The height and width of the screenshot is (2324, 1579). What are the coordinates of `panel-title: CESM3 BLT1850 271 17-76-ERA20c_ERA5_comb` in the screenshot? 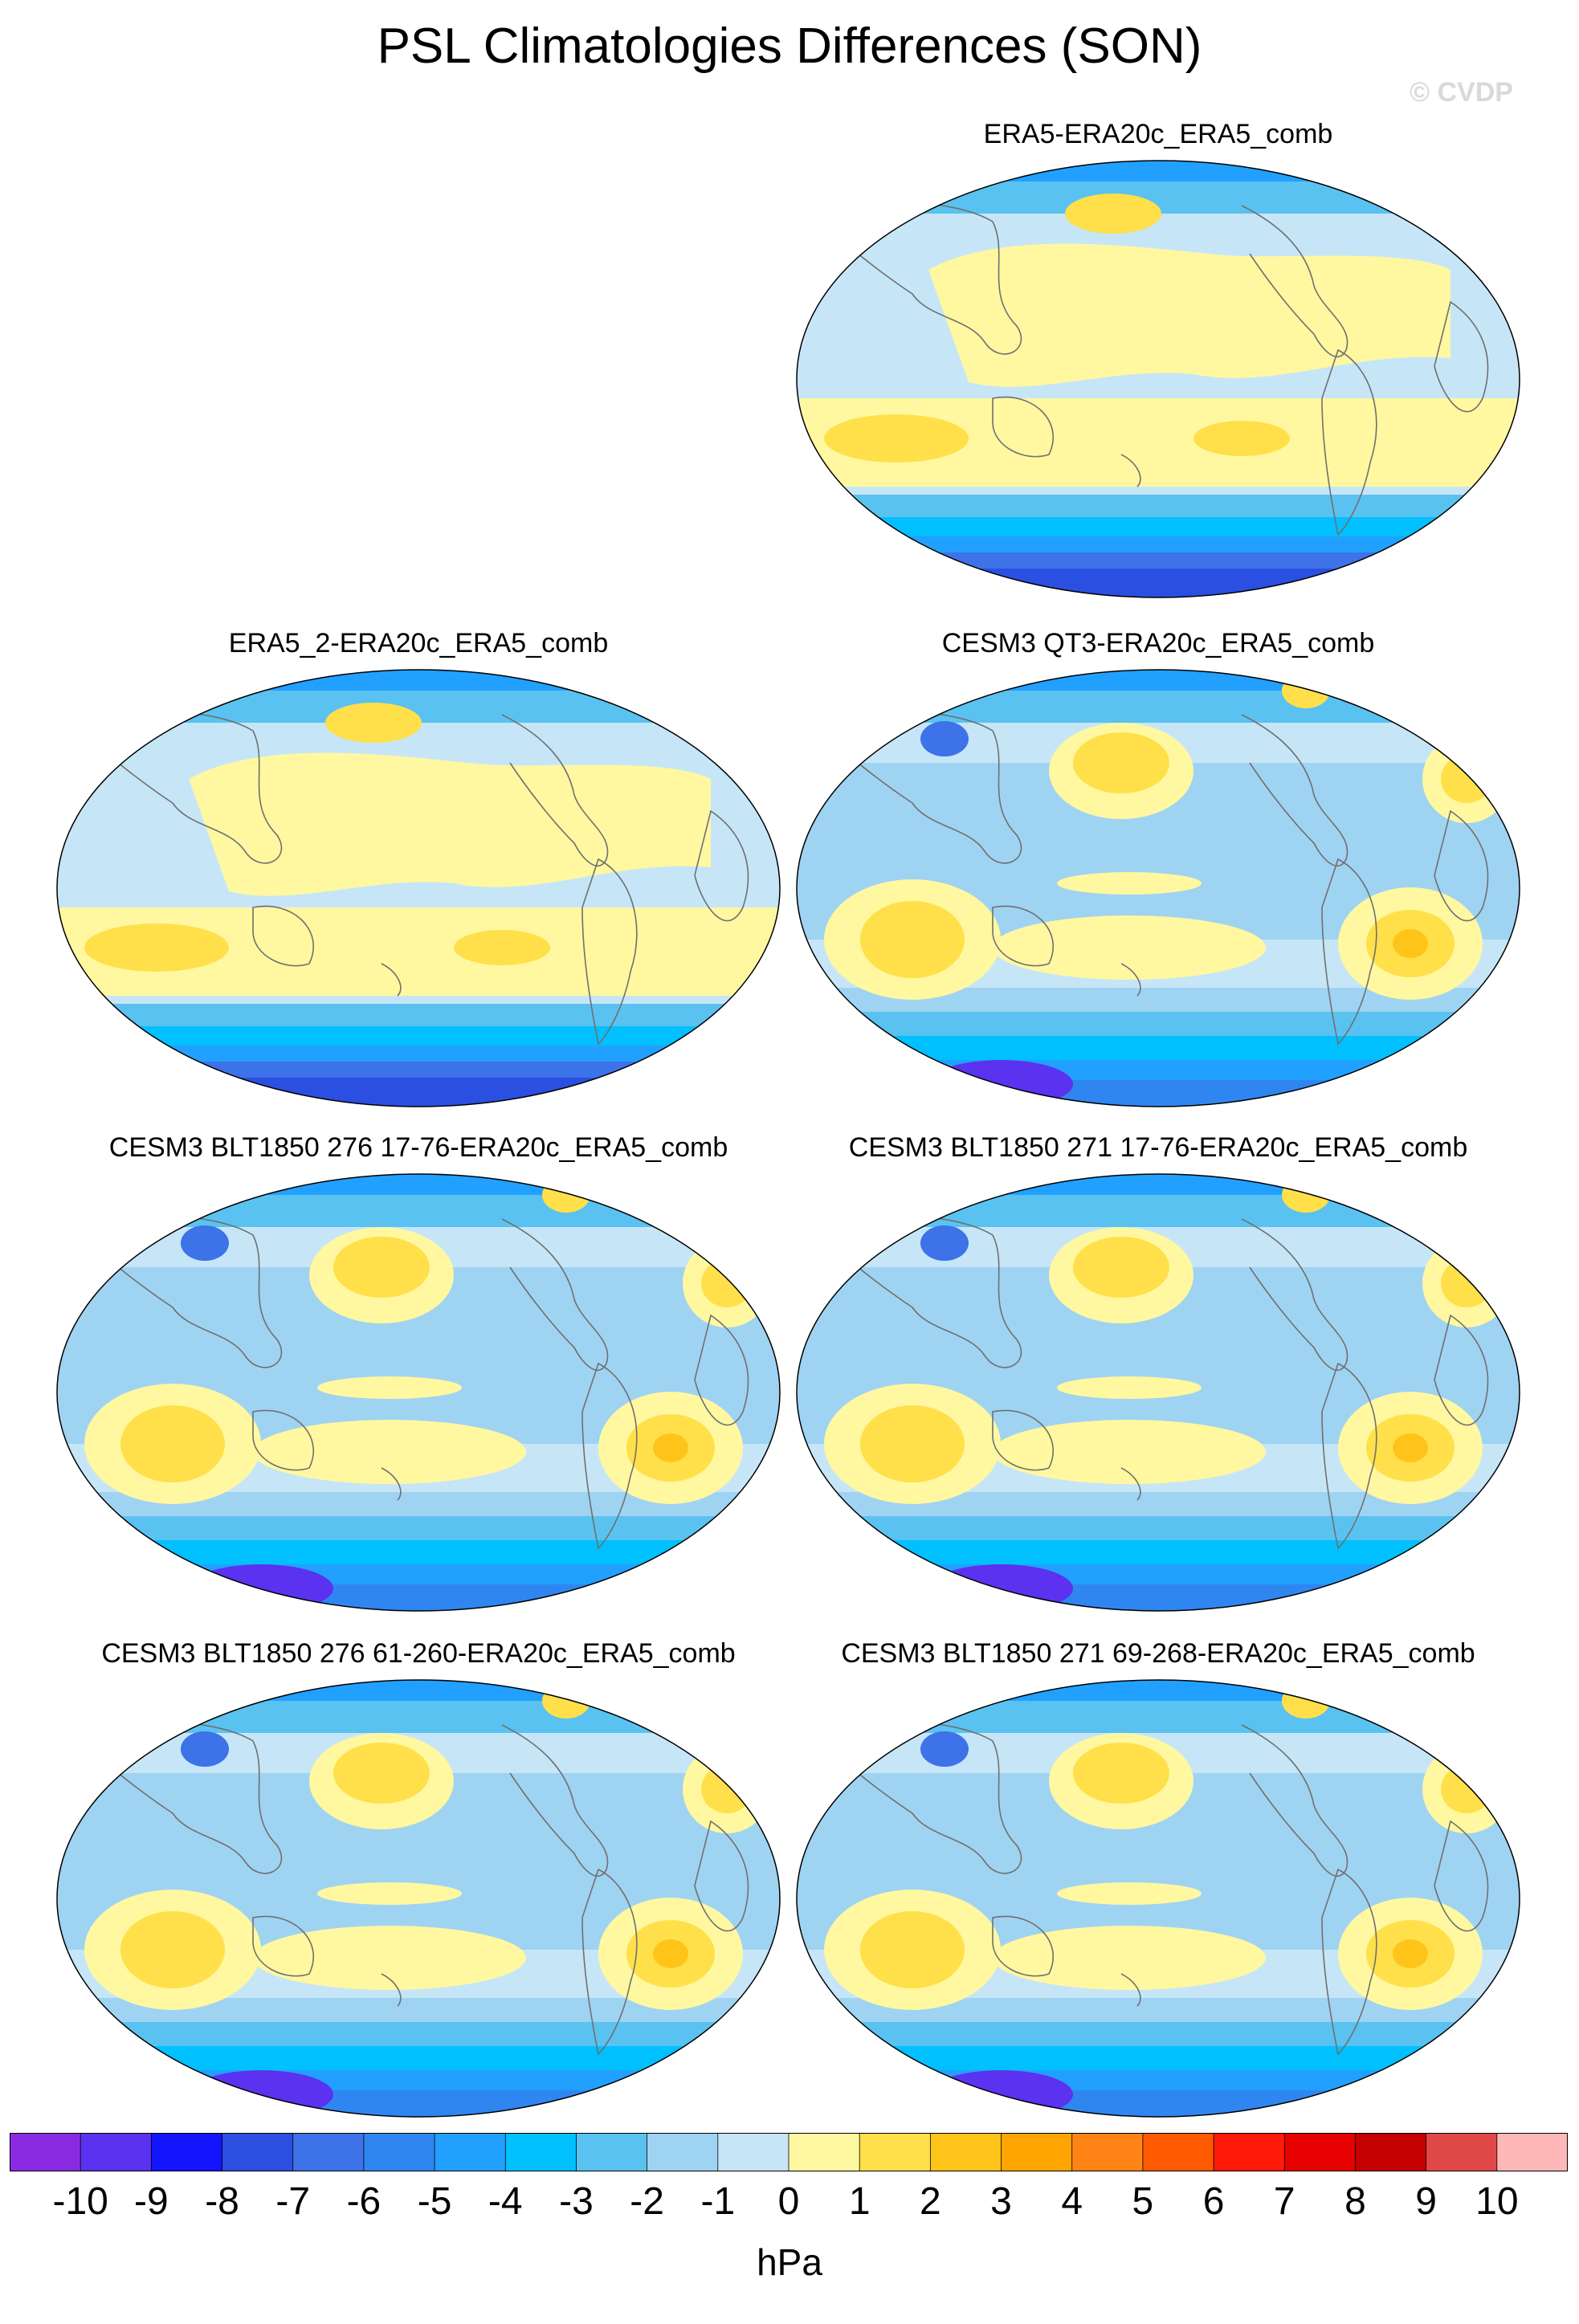 It's located at (1158, 1147).